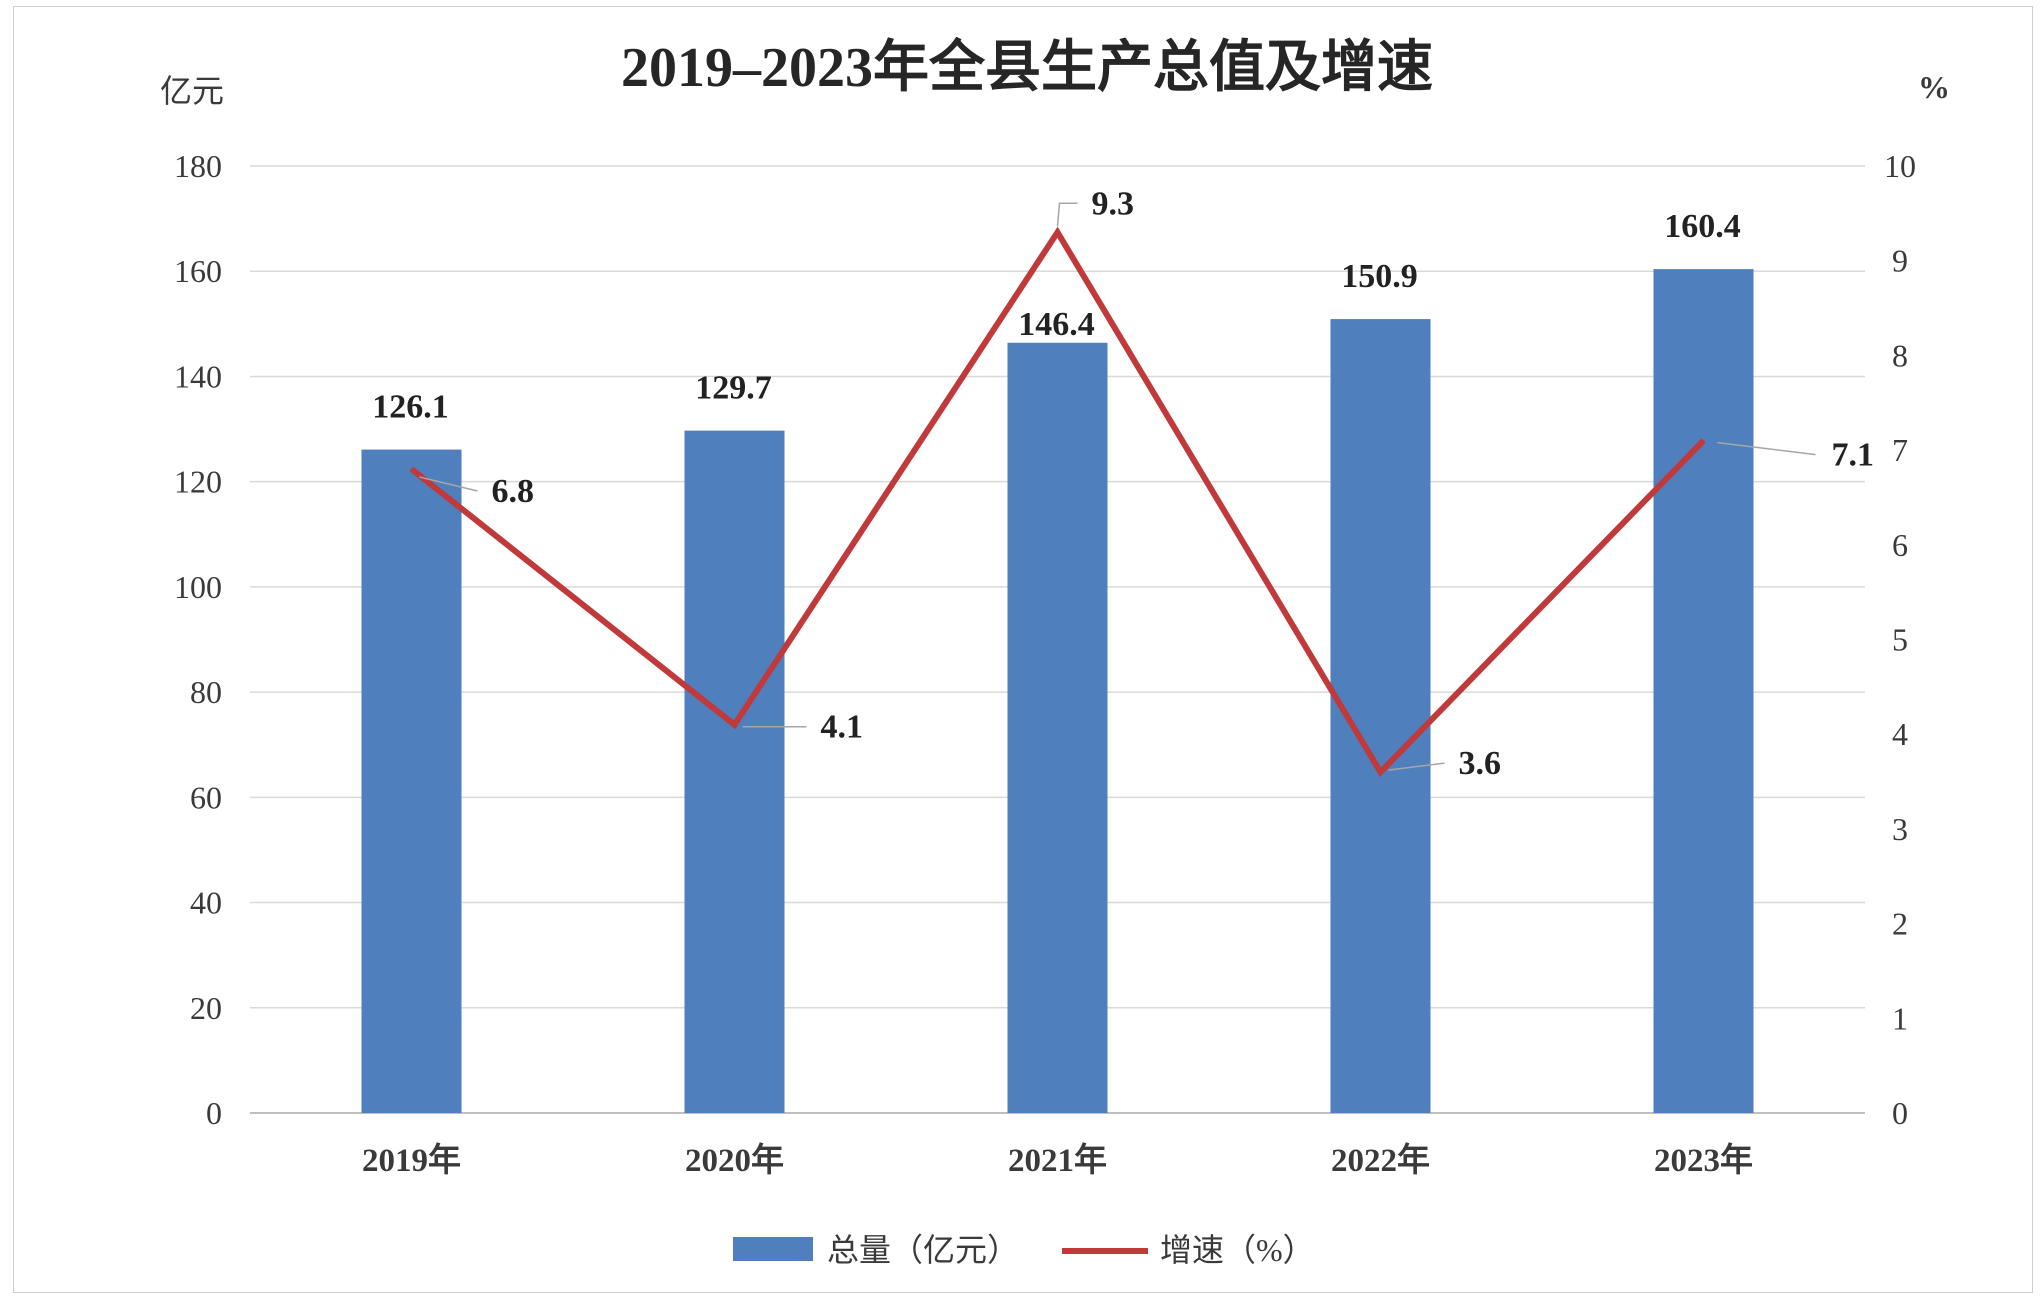  I want to click on line-value-label: 9.3, so click(1113, 203).